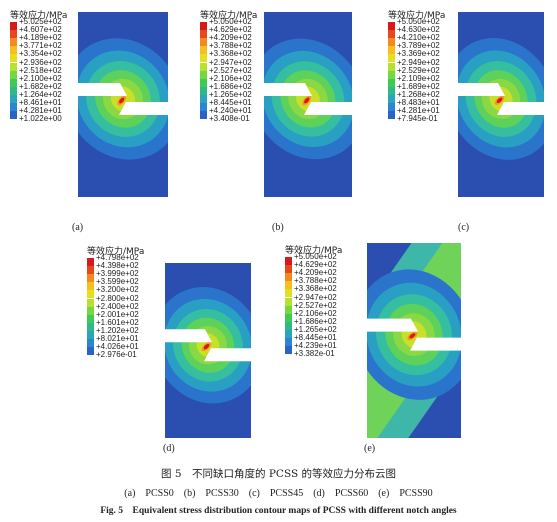 This screenshot has height=522, width=557. What do you see at coordinates (230, 62) in the screenshot?
I see `legend-tick-label: +2.947e+02` at bounding box center [230, 62].